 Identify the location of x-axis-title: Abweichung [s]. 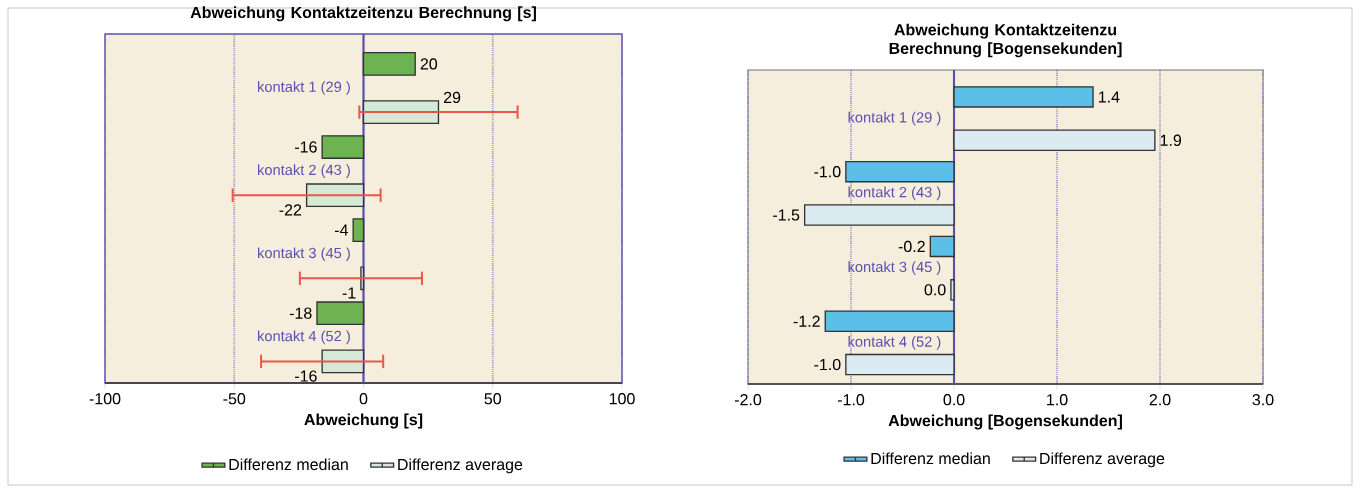
(363, 421).